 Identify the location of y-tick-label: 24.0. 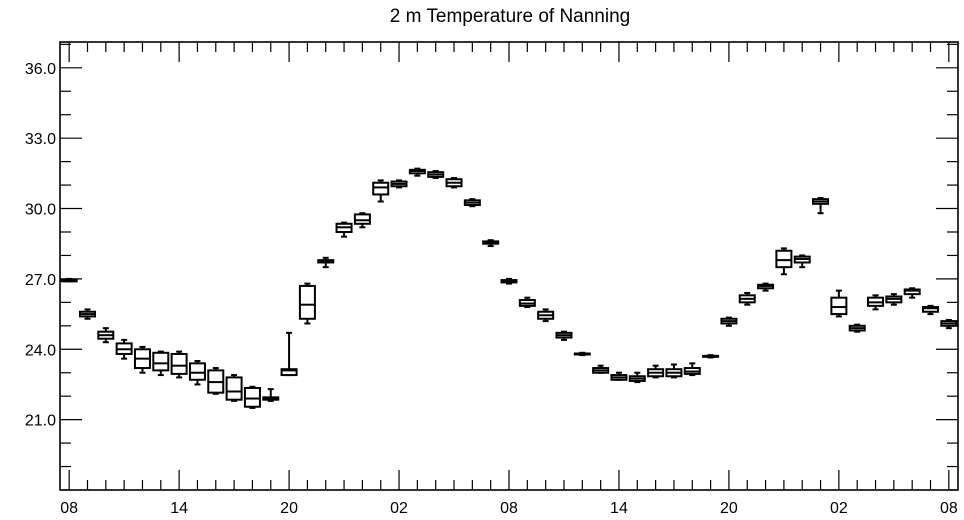
(40, 350).